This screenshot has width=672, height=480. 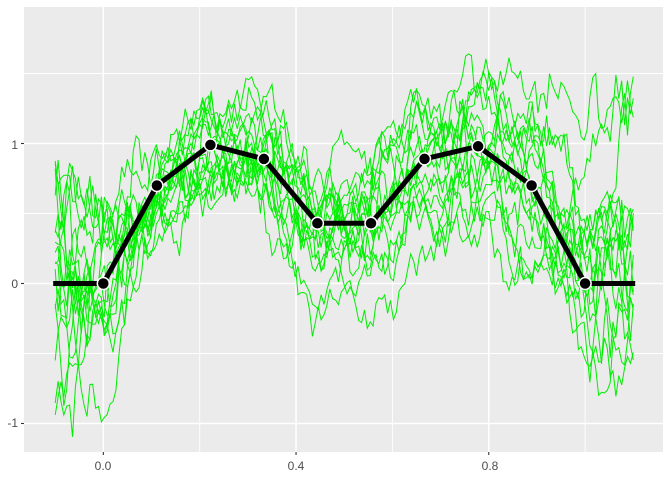 I want to click on x-tick-label: 0.0, so click(x=103, y=466).